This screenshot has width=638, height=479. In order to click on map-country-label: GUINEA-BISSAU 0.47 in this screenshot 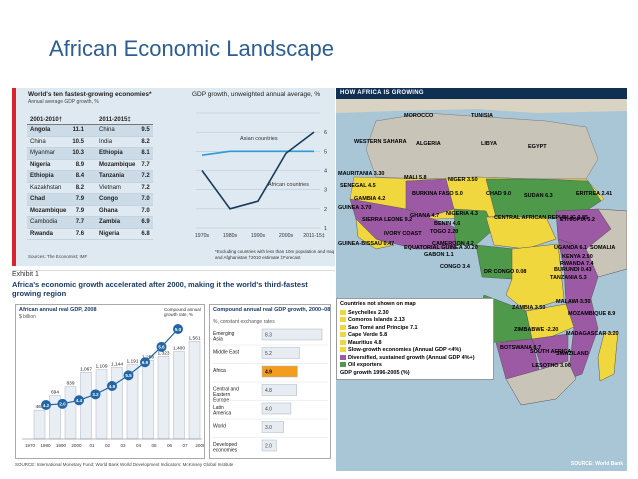, I will do `click(366, 244)`.